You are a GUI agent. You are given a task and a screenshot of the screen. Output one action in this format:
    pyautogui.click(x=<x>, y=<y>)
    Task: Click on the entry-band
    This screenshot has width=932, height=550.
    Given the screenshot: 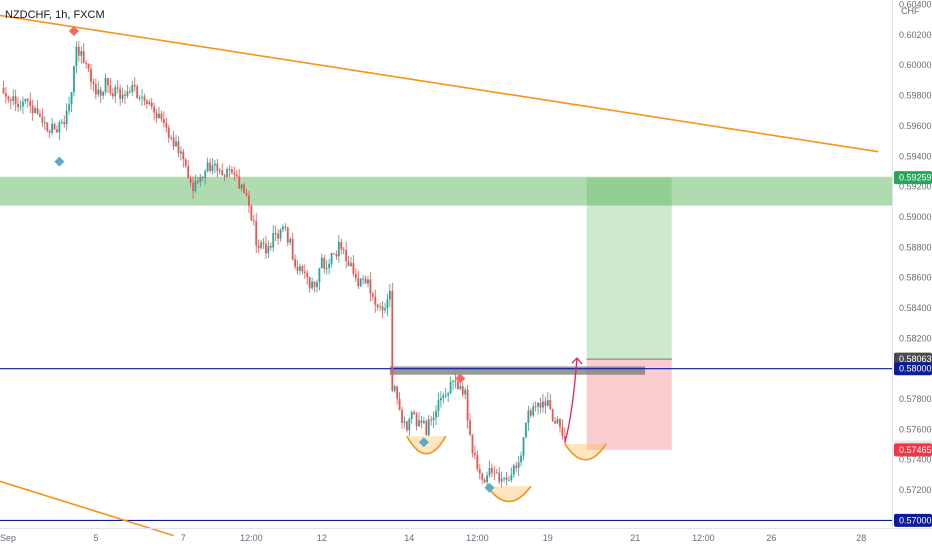 What is the action you would take?
    pyautogui.click(x=517, y=370)
    